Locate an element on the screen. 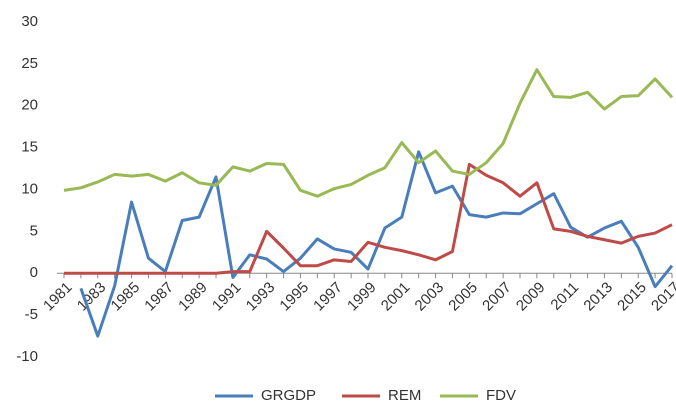 This screenshot has height=405, width=676. x-tick-label: 2013 is located at coordinates (598, 297).